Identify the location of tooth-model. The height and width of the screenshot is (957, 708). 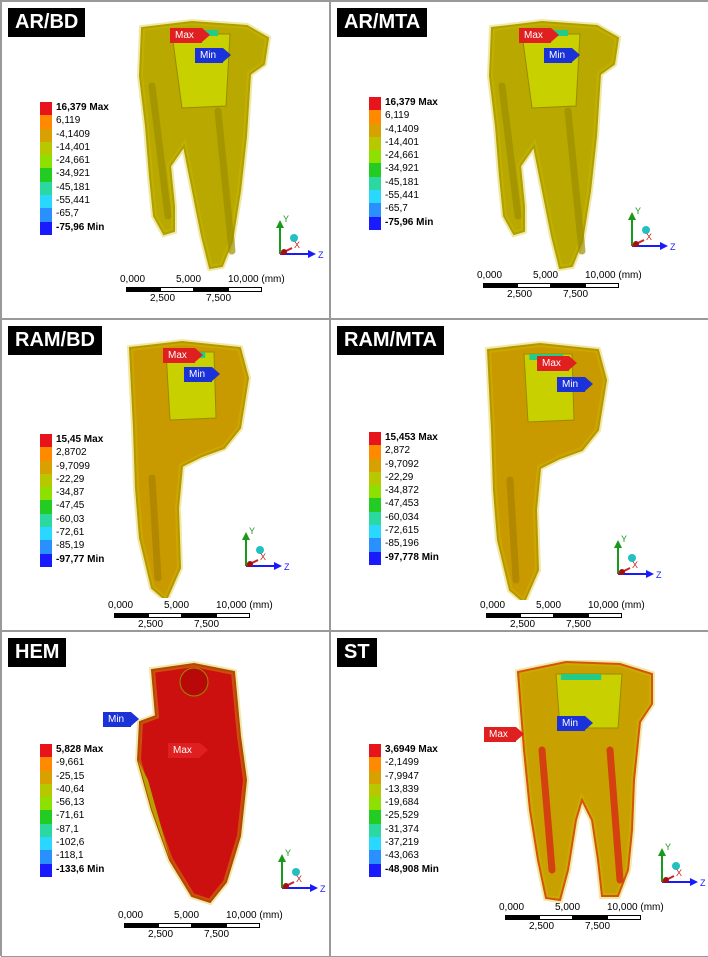
(554, 144).